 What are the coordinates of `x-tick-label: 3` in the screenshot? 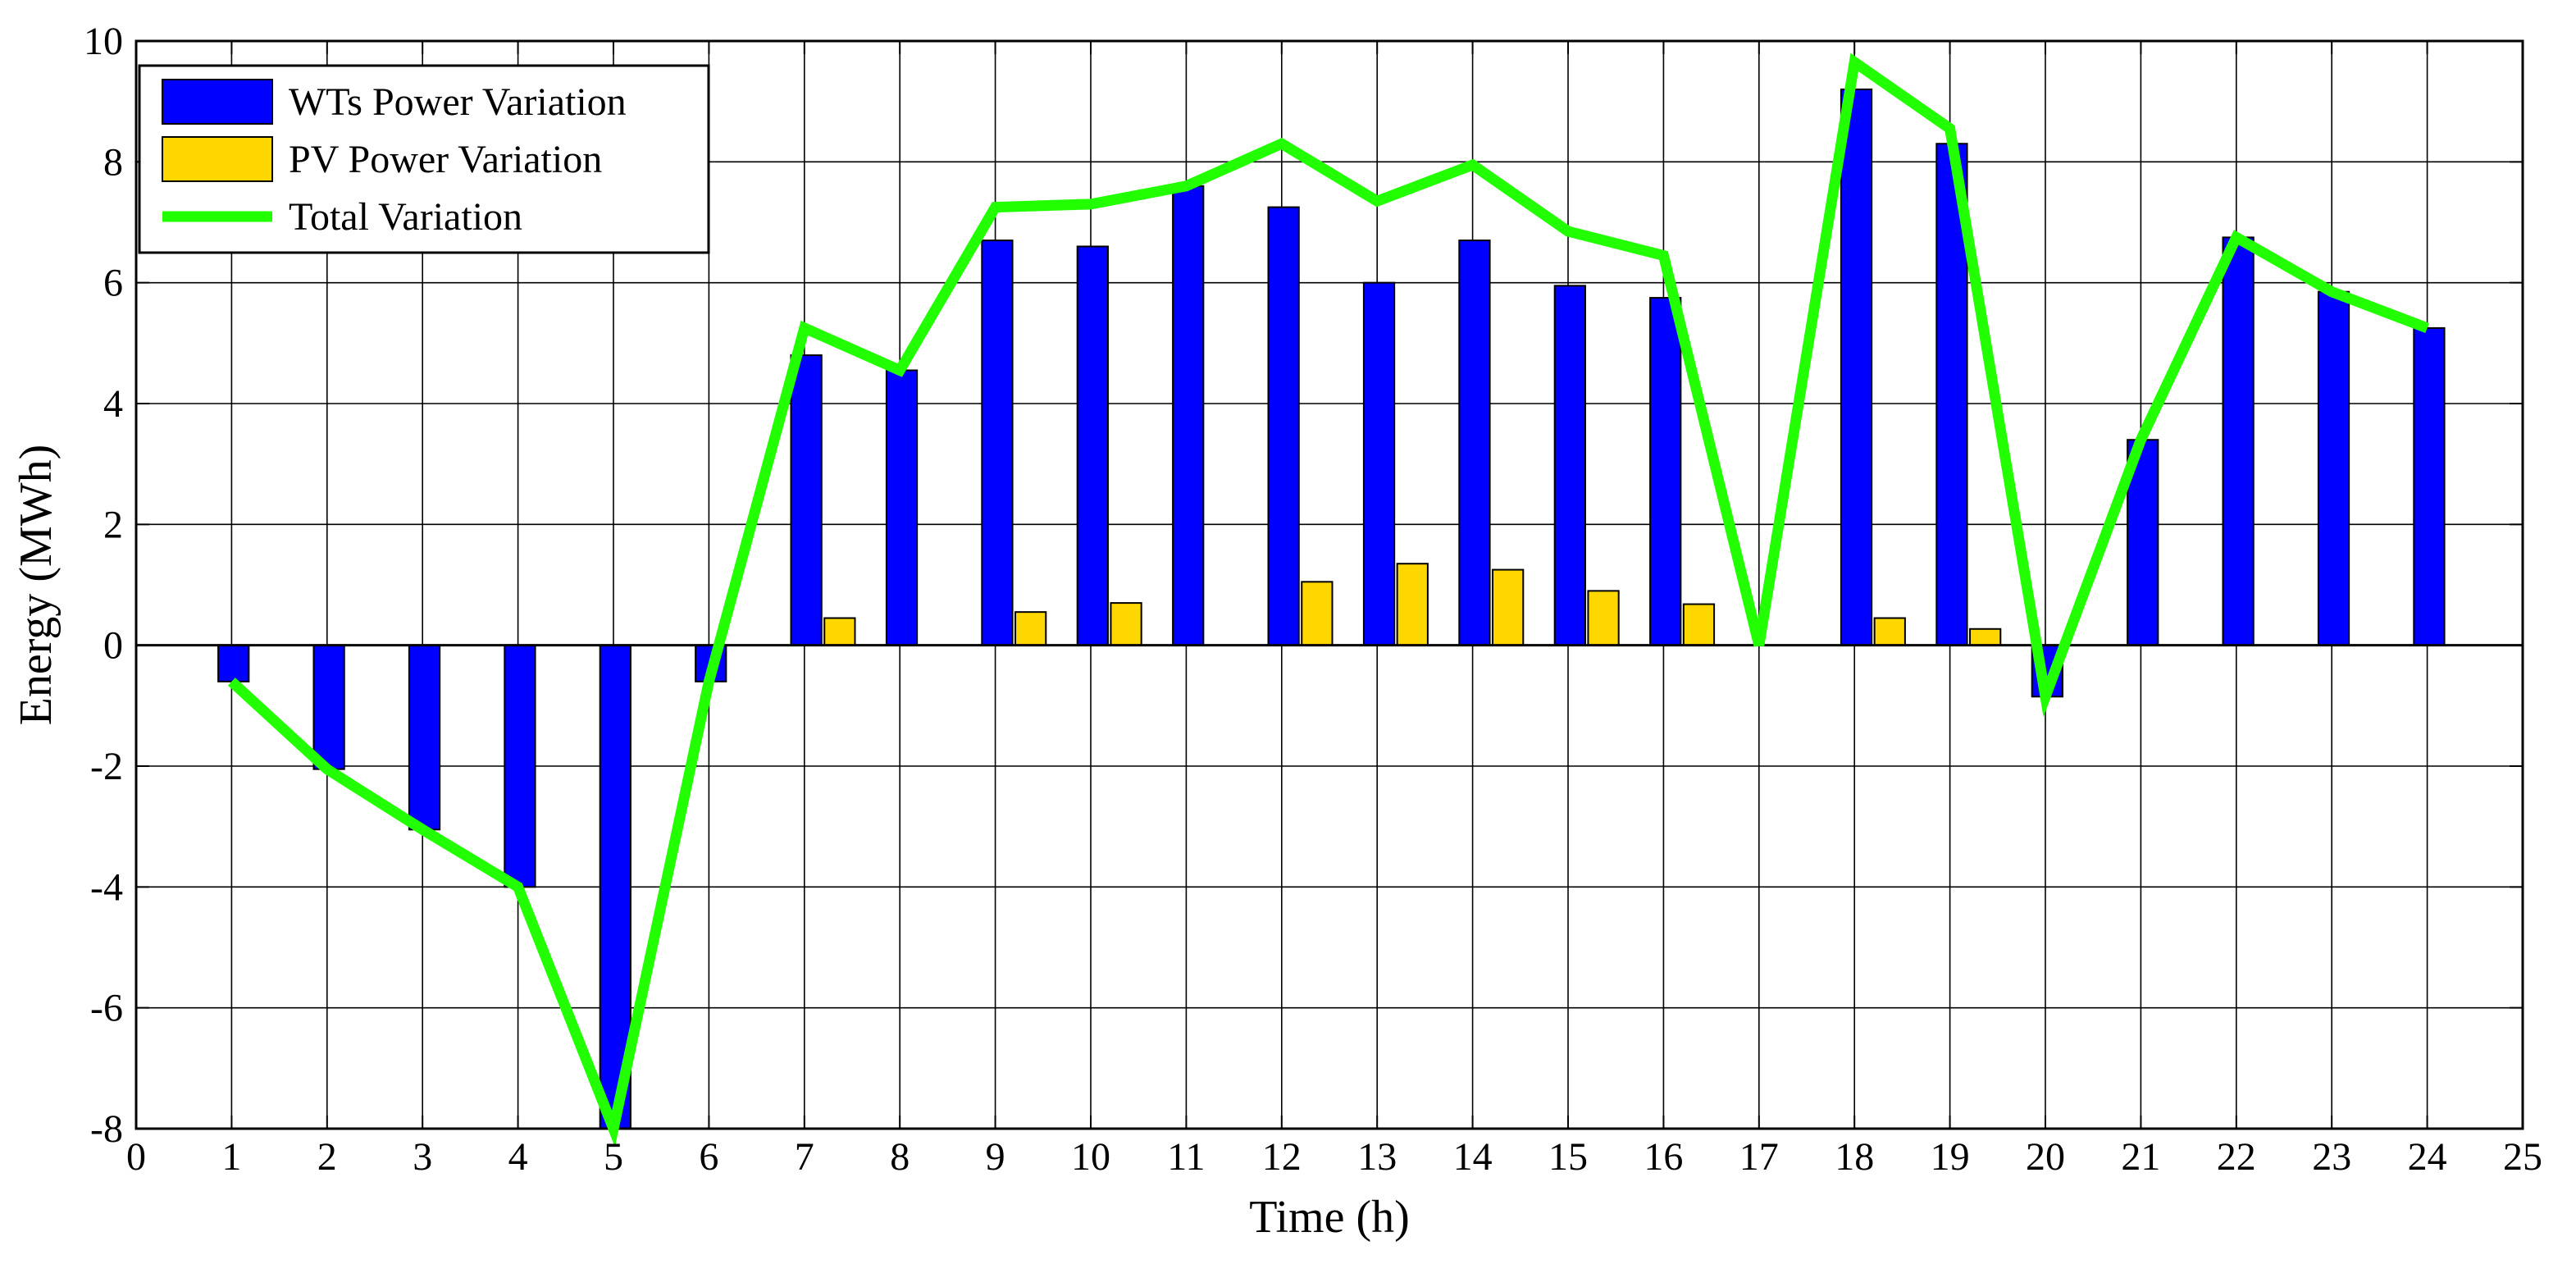 It's located at (422, 1157).